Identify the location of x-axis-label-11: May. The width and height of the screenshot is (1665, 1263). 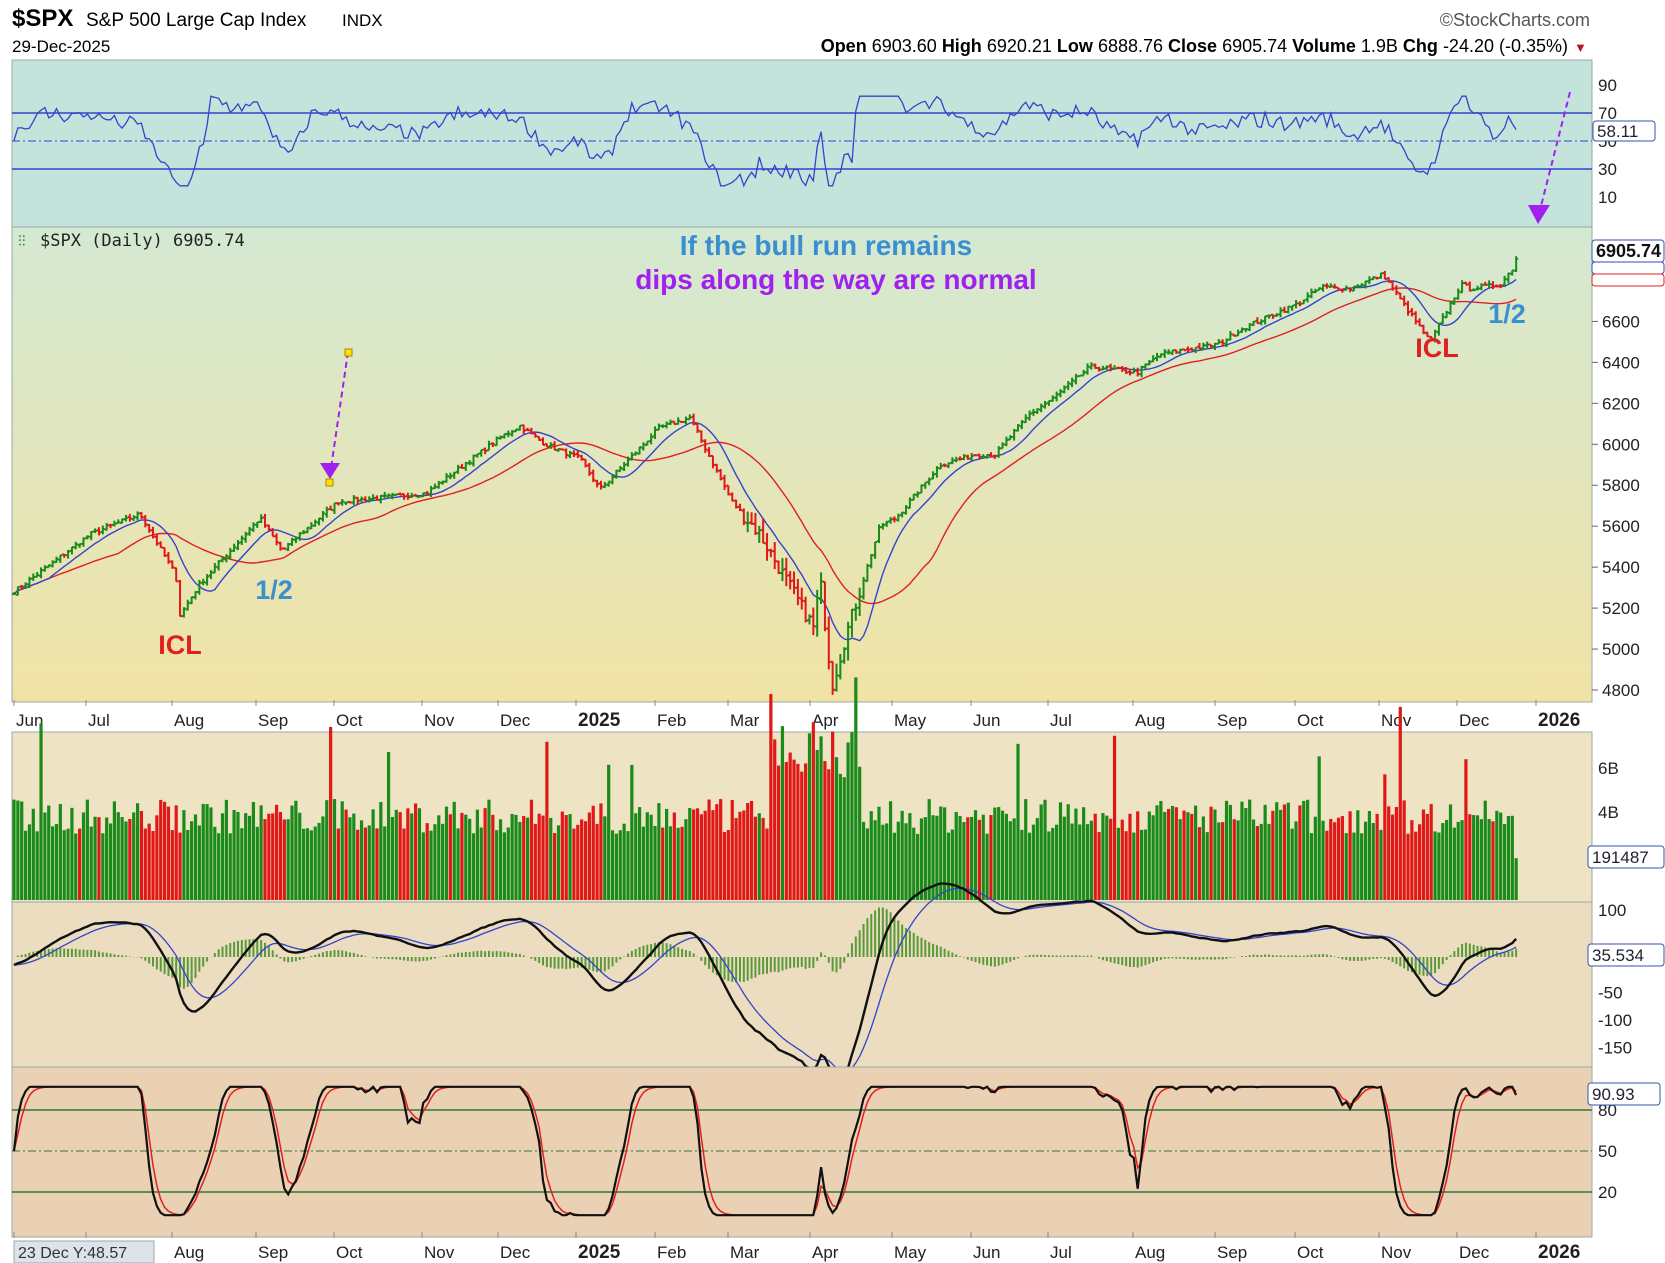
(910, 1252).